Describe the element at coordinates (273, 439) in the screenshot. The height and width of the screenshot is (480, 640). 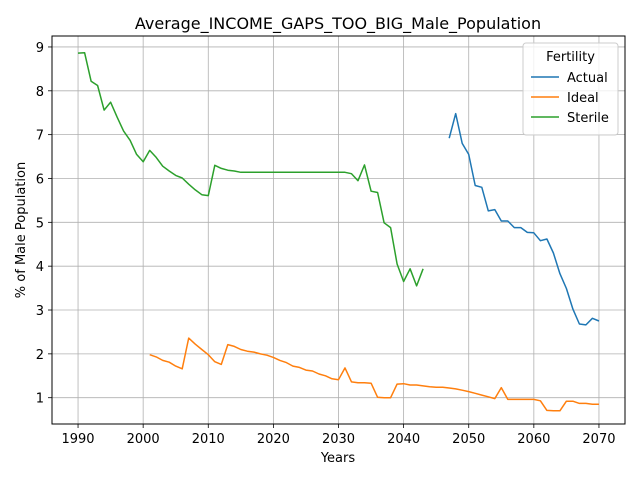
I see `x-tick-label: 2020` at that location.